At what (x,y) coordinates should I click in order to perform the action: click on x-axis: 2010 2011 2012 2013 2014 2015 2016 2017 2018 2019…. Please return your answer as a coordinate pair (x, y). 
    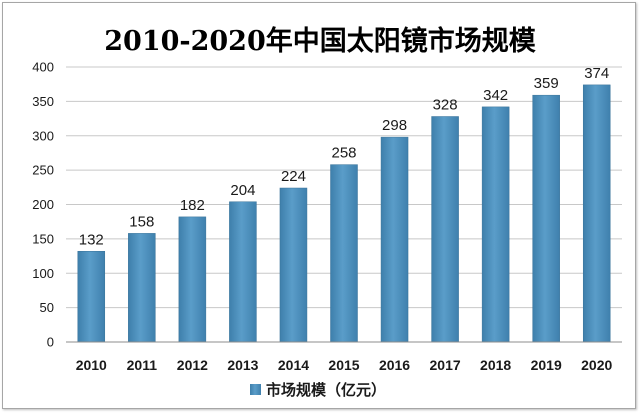
    Looking at the image, I should click on (344, 357).